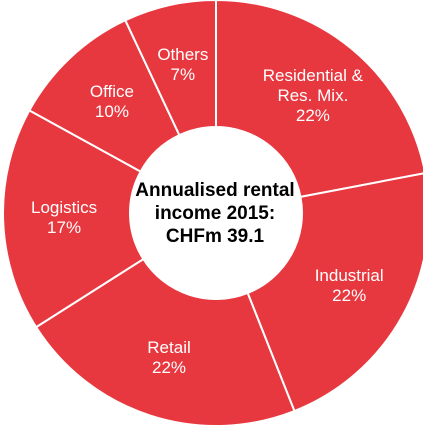 This screenshot has height=426, width=423. What do you see at coordinates (111, 112) in the screenshot?
I see `value-label: 10%` at bounding box center [111, 112].